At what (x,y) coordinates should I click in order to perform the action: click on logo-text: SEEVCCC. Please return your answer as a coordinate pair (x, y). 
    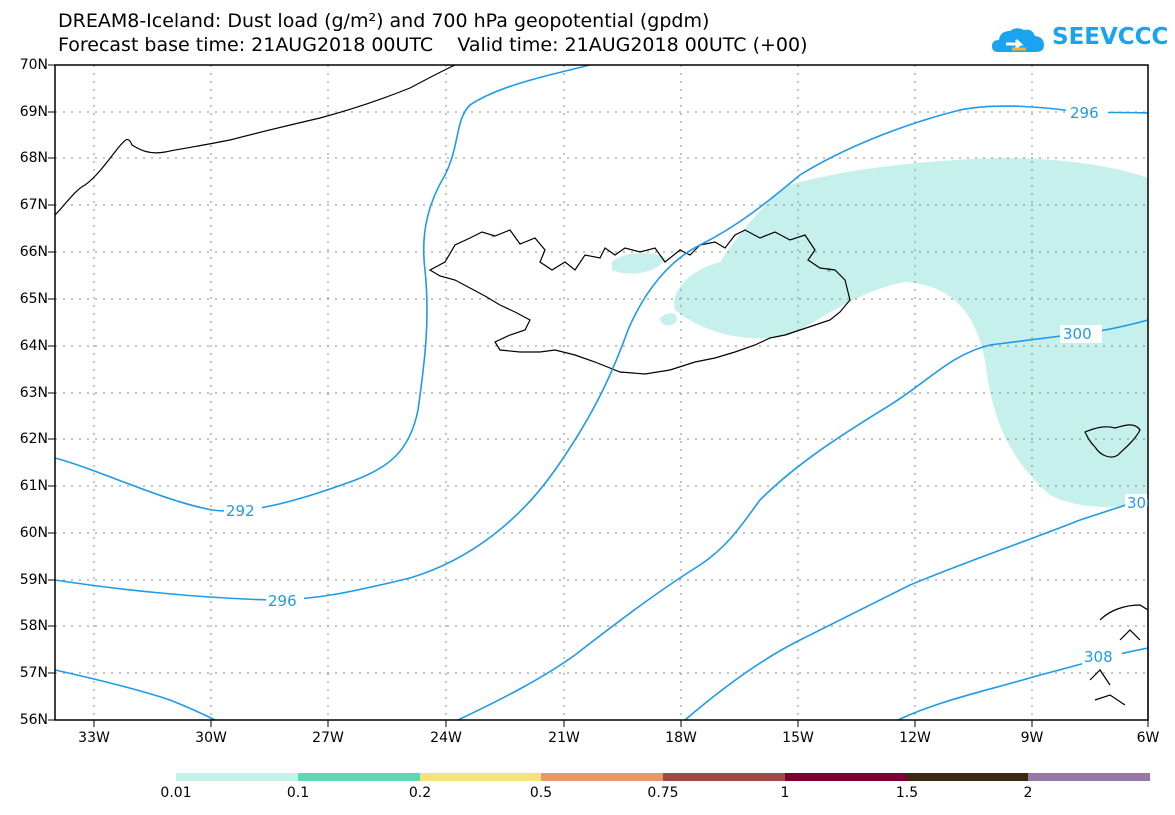
    Looking at the image, I should click on (1110, 37).